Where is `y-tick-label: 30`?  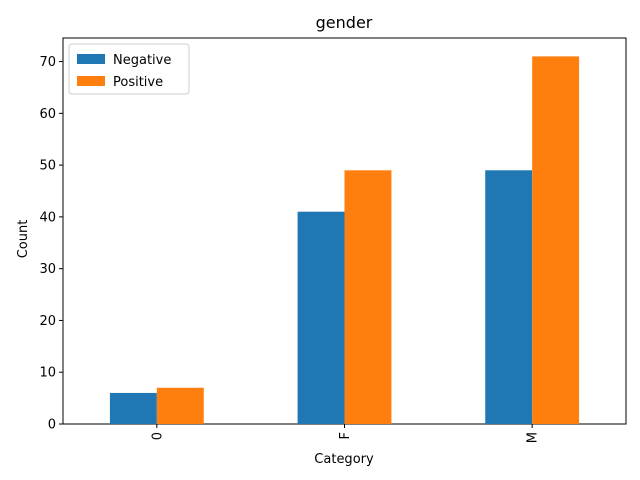
y-tick-label: 30 is located at coordinates (47, 269).